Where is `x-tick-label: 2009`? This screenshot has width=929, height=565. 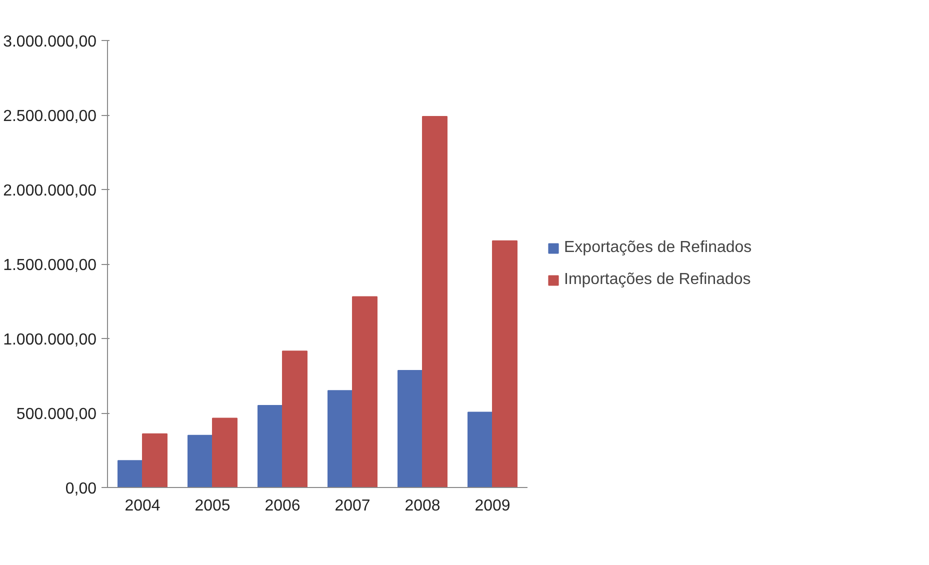
x-tick-label: 2009 is located at coordinates (492, 506).